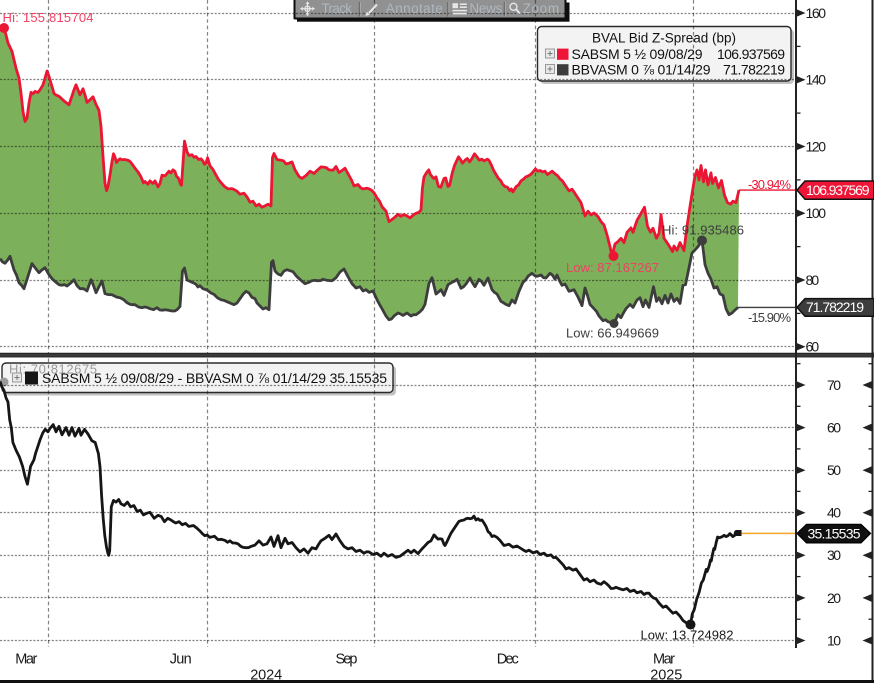  Describe the element at coordinates (347, 659) in the screenshot. I see `svg-text: Sep` at that location.